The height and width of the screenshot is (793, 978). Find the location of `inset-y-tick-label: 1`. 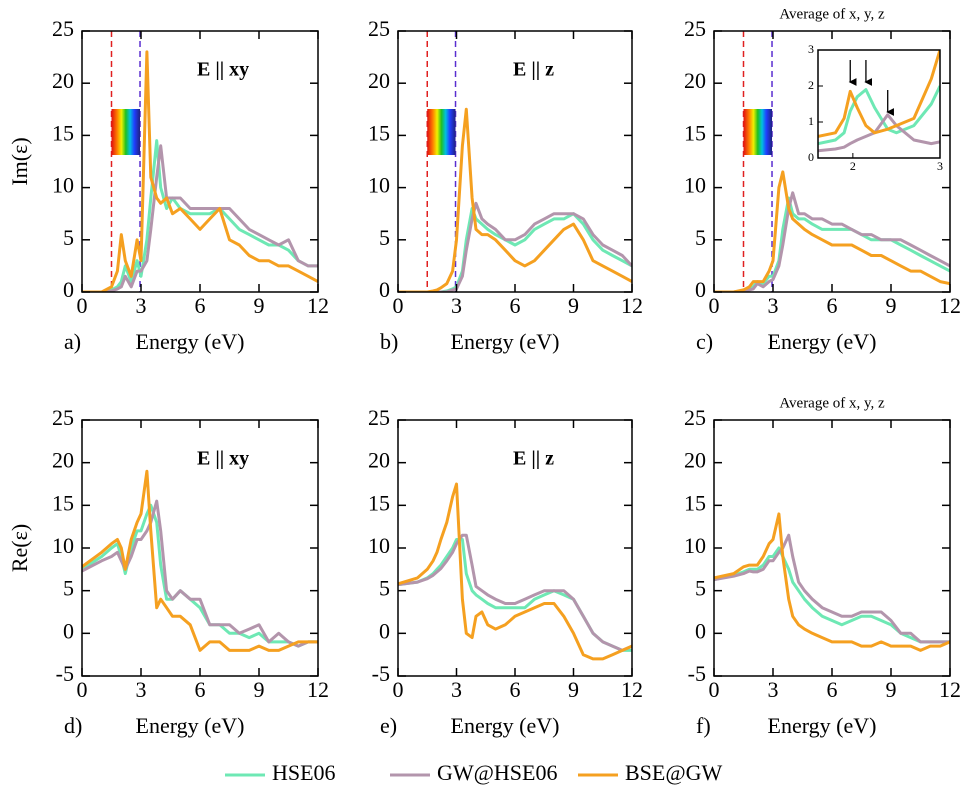

inset-y-tick-label: 1 is located at coordinates (811, 121).